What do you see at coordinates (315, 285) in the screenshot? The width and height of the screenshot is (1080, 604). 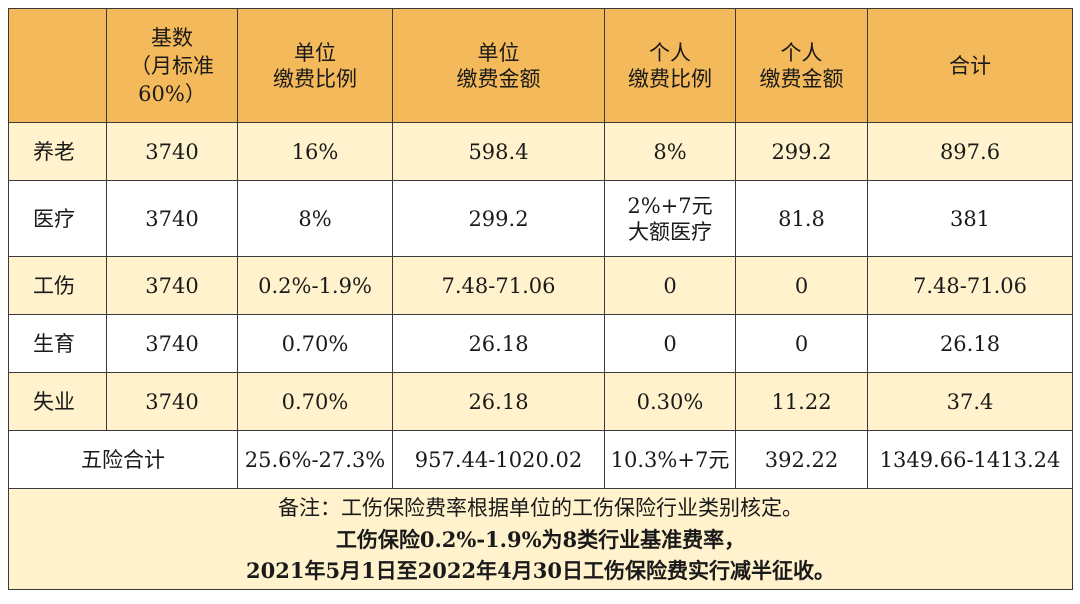 I see `cell-unit-rate: 0.2%-1.9%` at bounding box center [315, 285].